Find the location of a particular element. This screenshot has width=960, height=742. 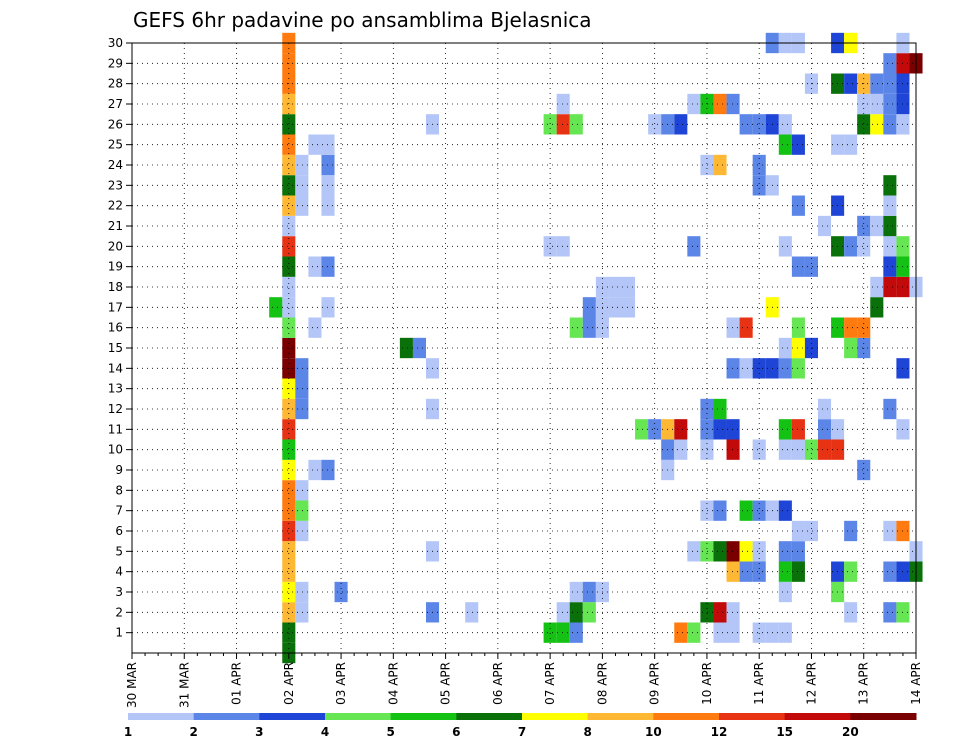

y-tick-label: 13 is located at coordinates (115, 389).